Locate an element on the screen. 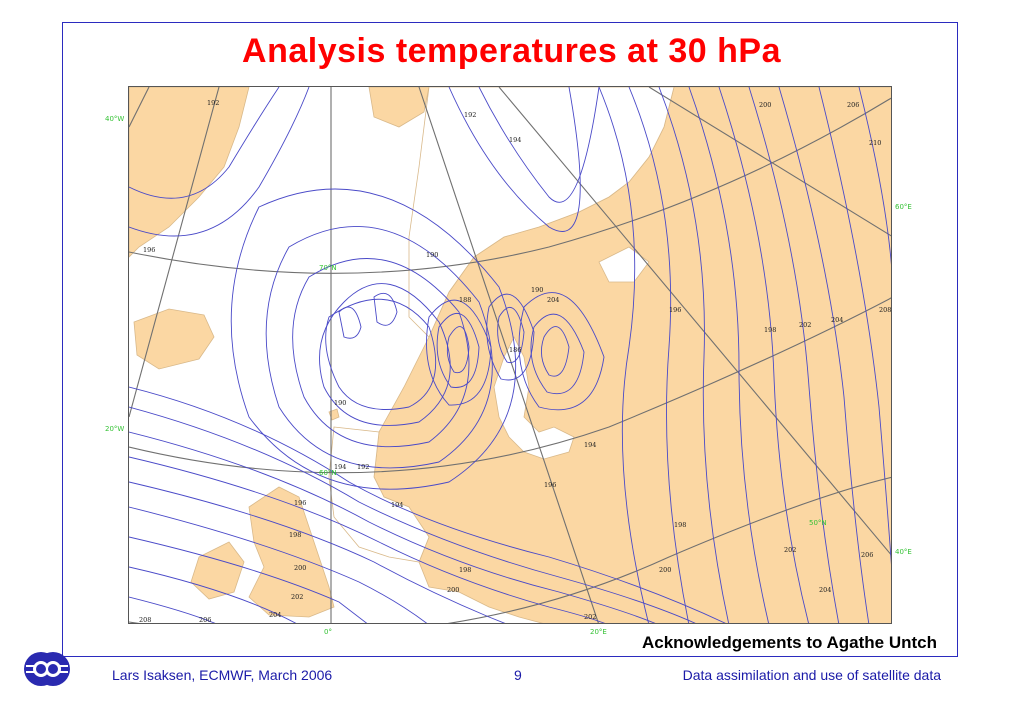  acknowledgement-text: Acknowledgements to Agathe Untch is located at coordinates (789, 642).